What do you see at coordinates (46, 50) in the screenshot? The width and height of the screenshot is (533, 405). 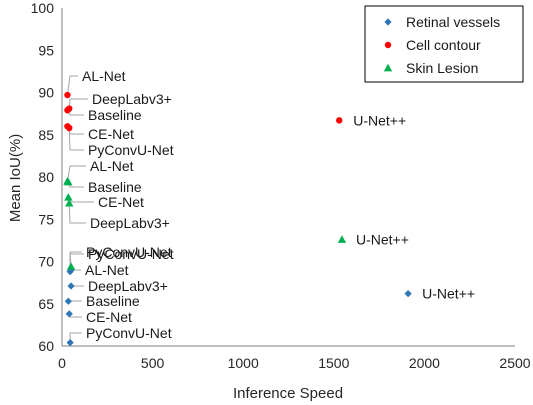 I see `y-tick-label: 95` at bounding box center [46, 50].